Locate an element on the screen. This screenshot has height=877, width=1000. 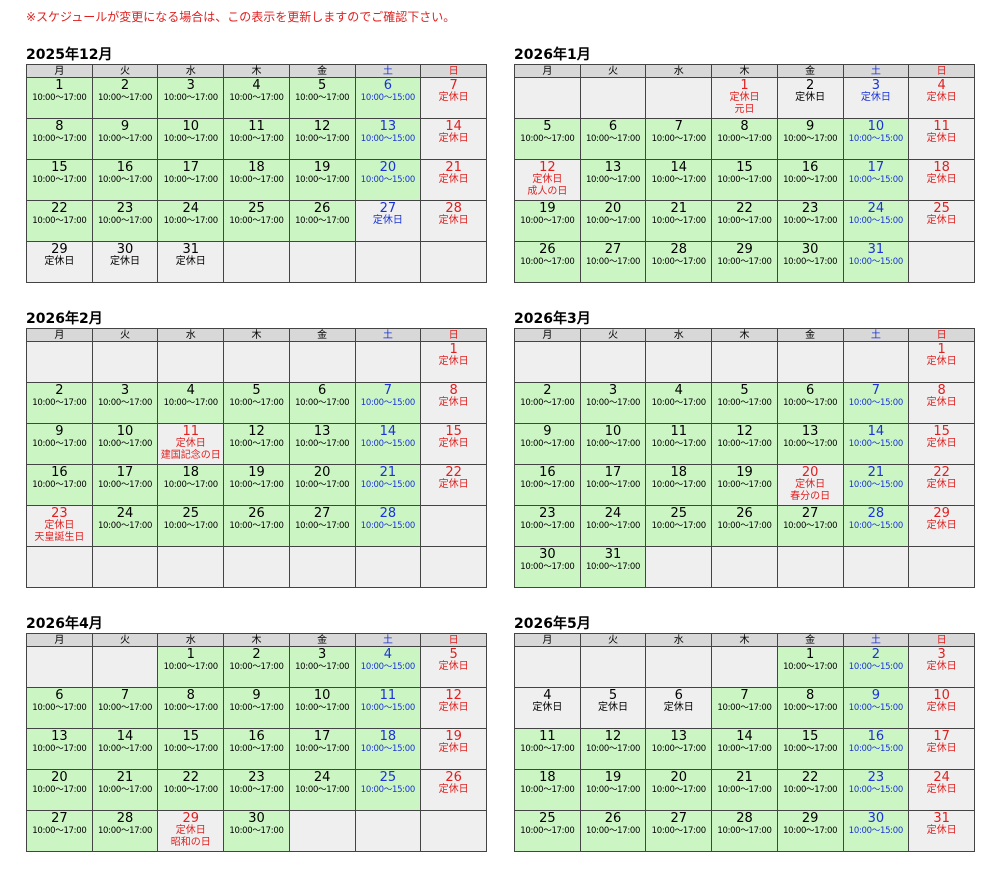
open-day-cell: 8 10:00～17:00 is located at coordinates (810, 708).